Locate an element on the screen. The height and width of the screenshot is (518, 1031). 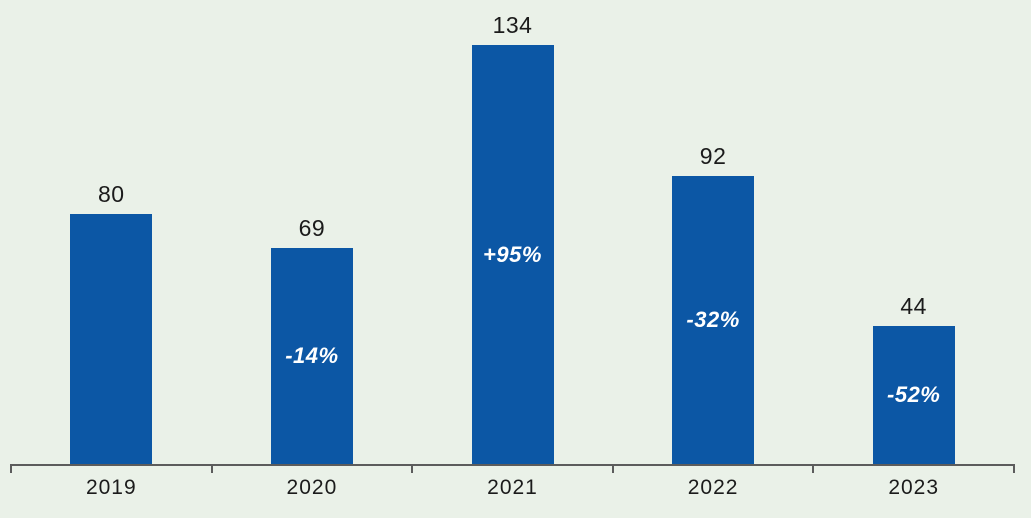
x-axis-line is located at coordinates (512, 465).